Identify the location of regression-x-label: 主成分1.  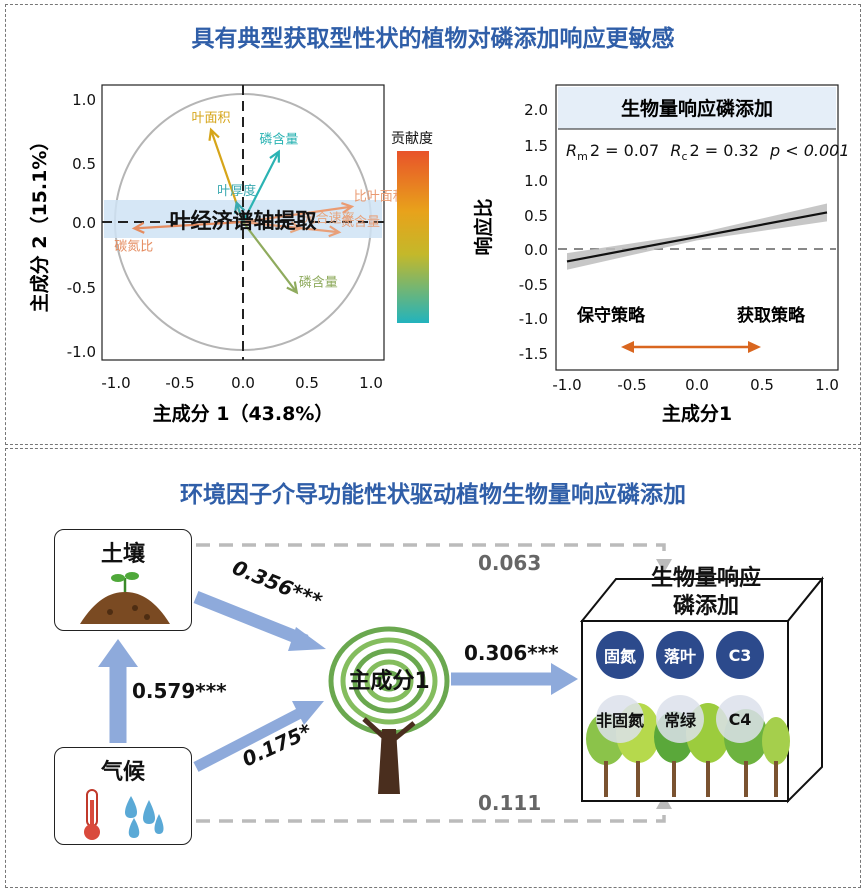
(697, 413).